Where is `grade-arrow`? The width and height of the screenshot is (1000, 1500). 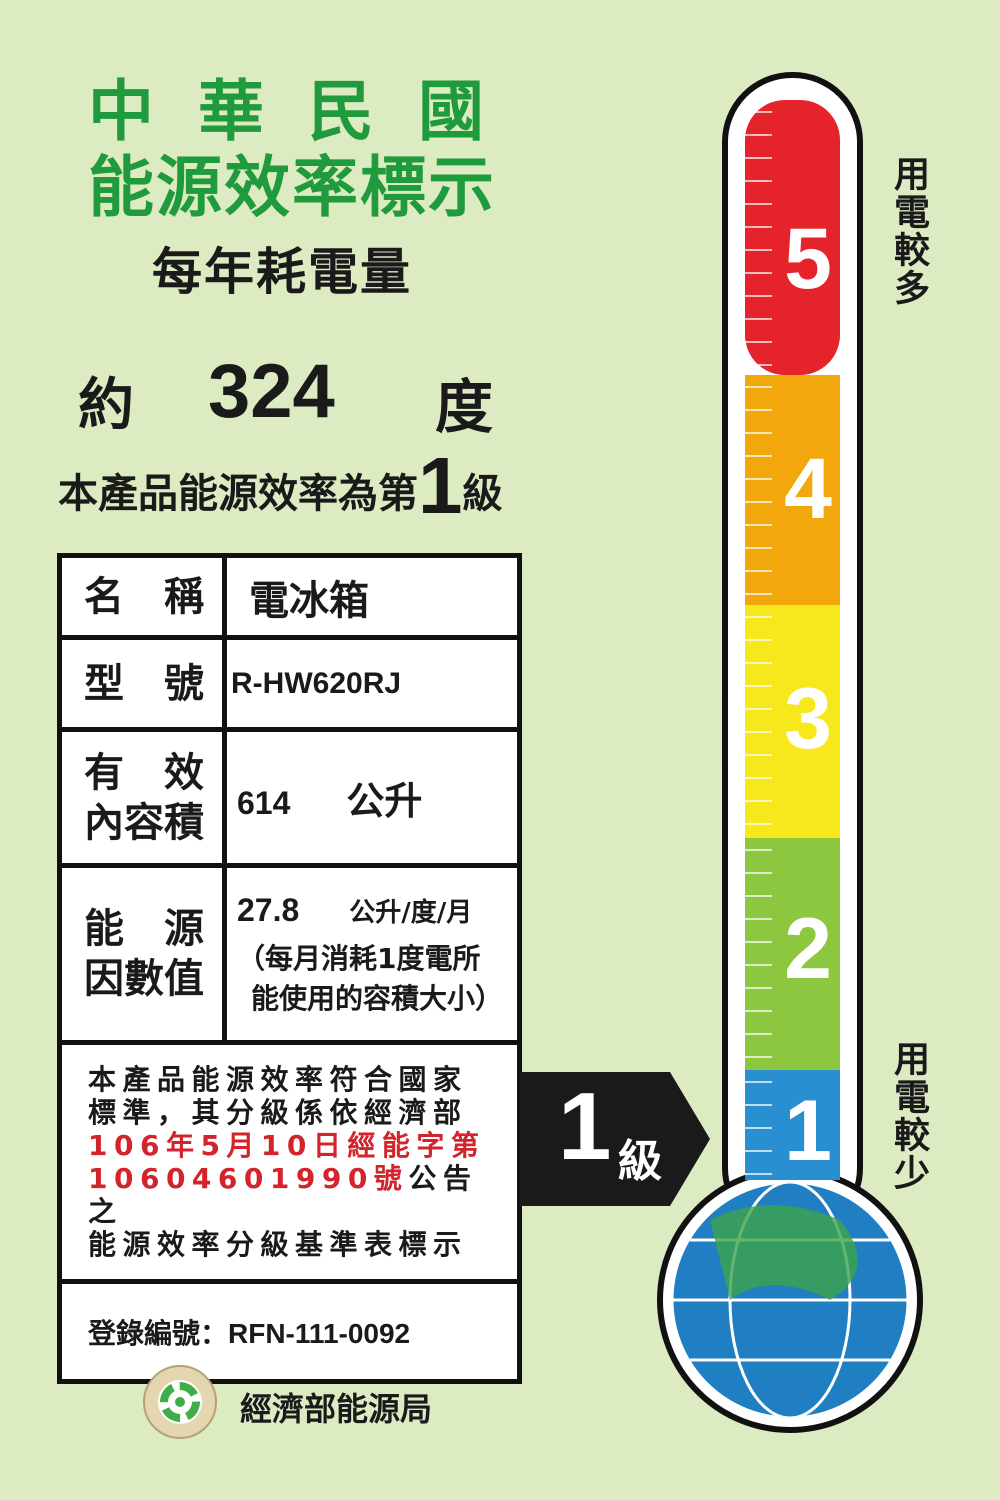
grade-arrow is located at coordinates (615, 1139).